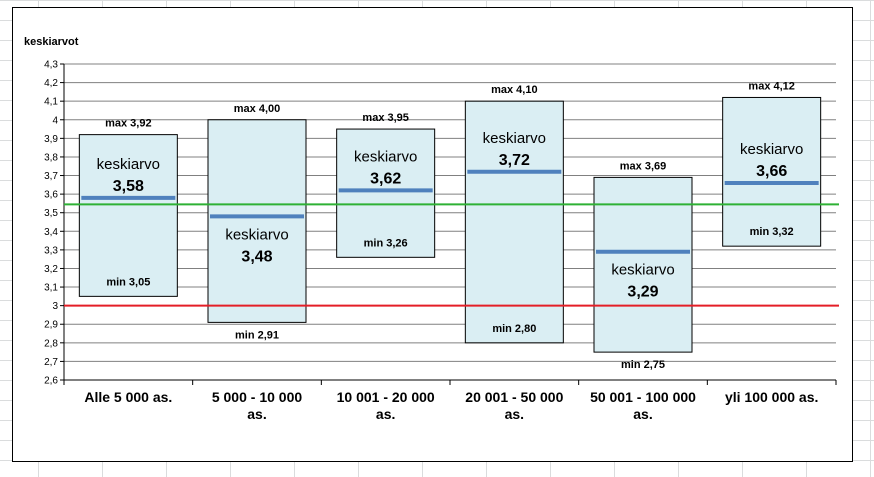 The image size is (874, 477). Describe the element at coordinates (128, 282) in the screenshot. I see `min-label: min 3,05` at that location.